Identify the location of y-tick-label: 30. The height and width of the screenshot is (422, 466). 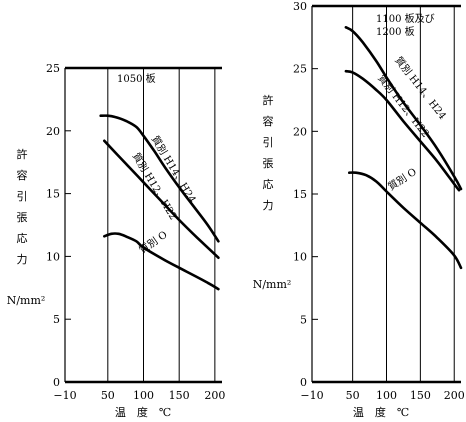
(300, 6).